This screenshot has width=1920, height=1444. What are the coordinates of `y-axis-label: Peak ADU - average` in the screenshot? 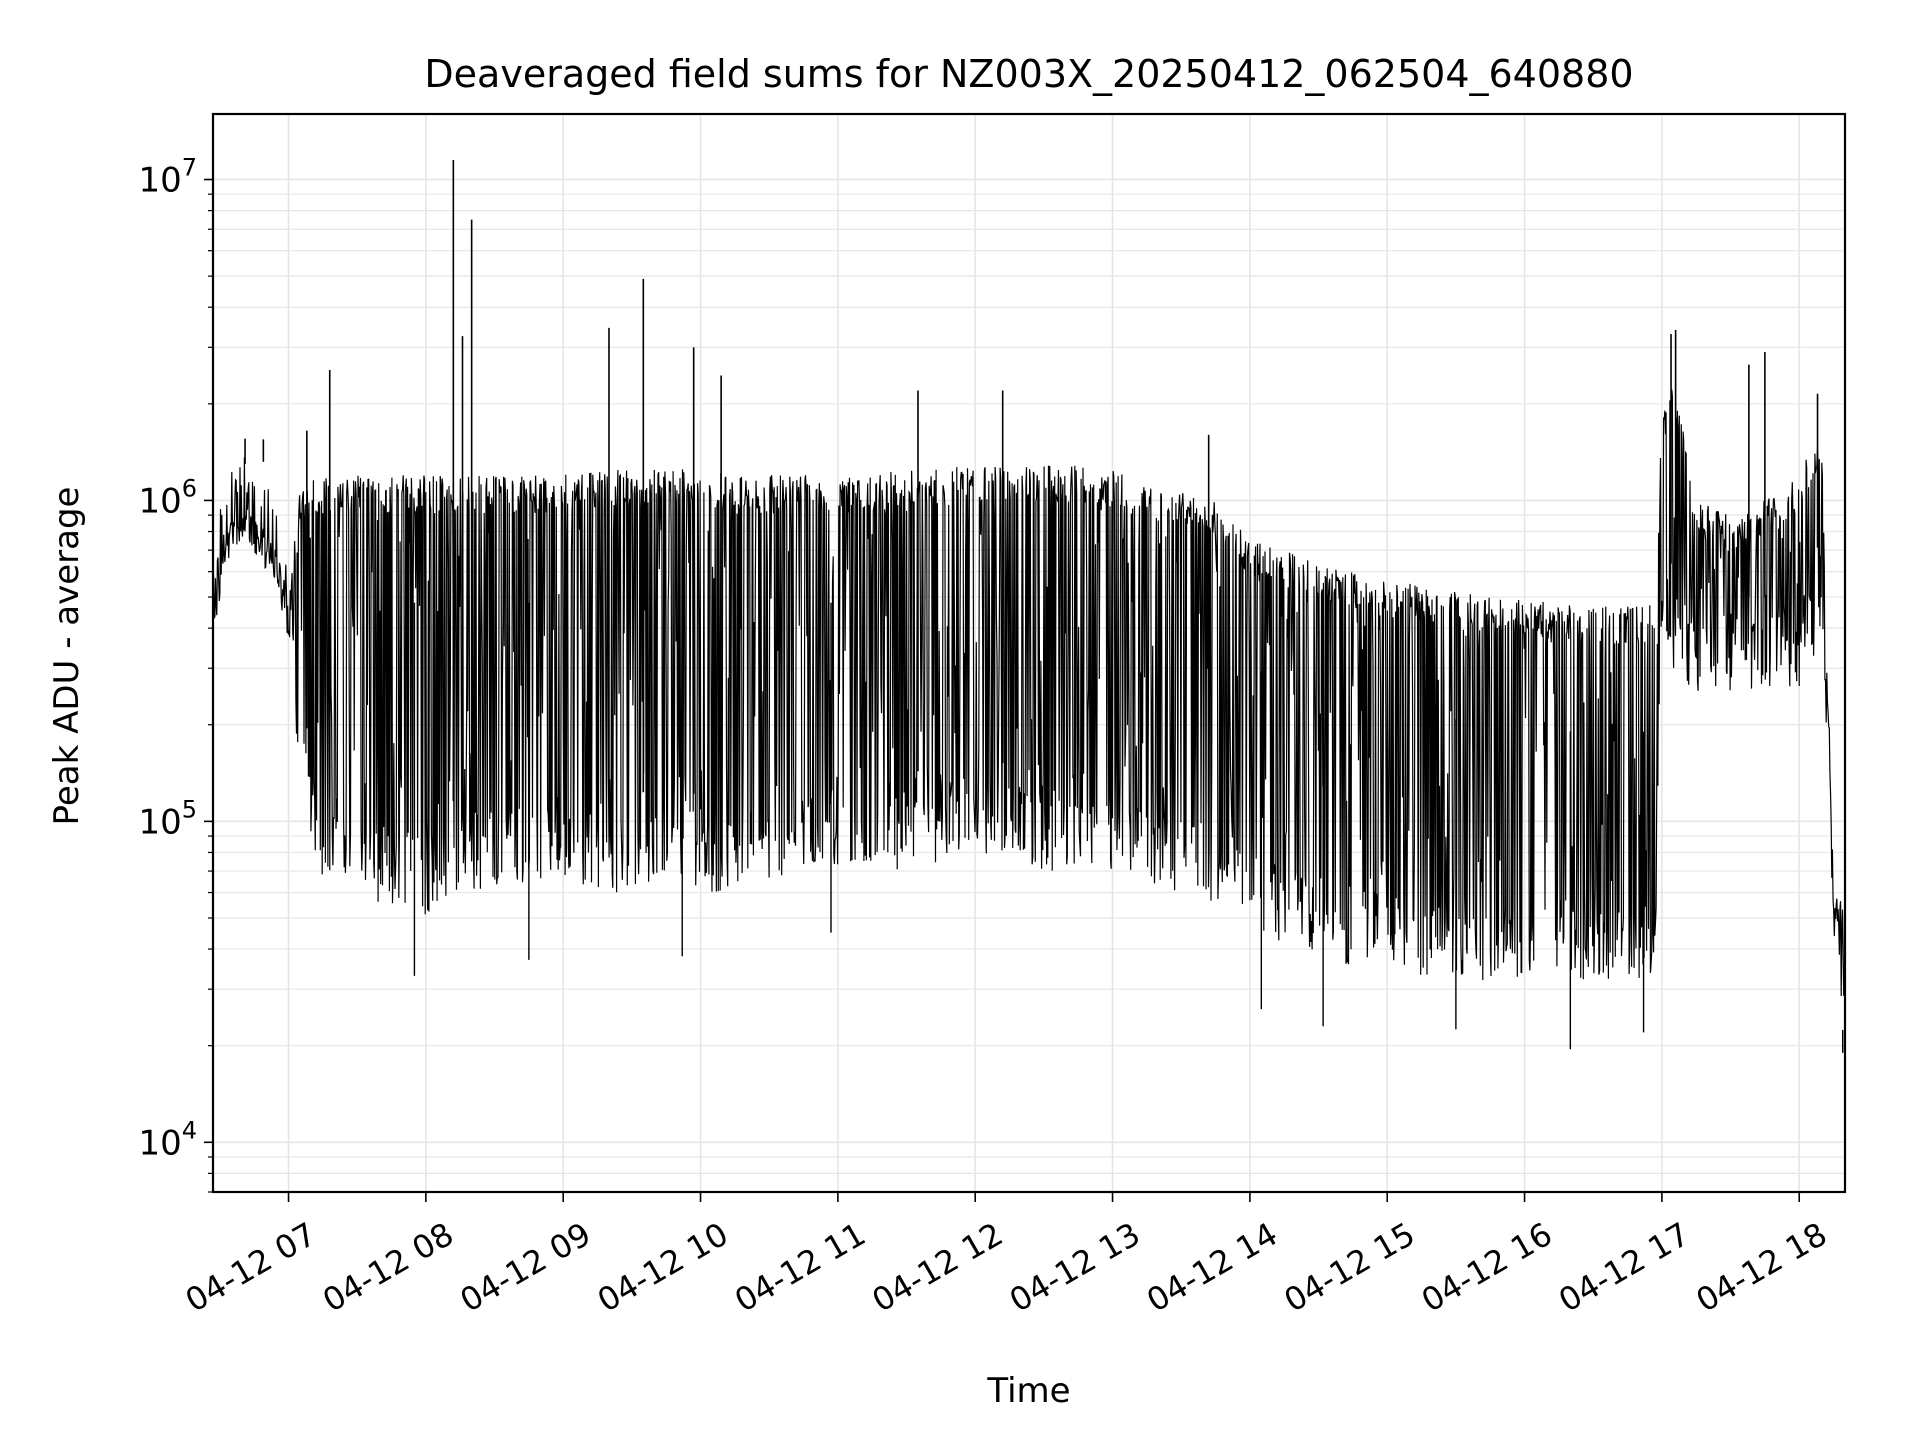 It's located at (67, 656).